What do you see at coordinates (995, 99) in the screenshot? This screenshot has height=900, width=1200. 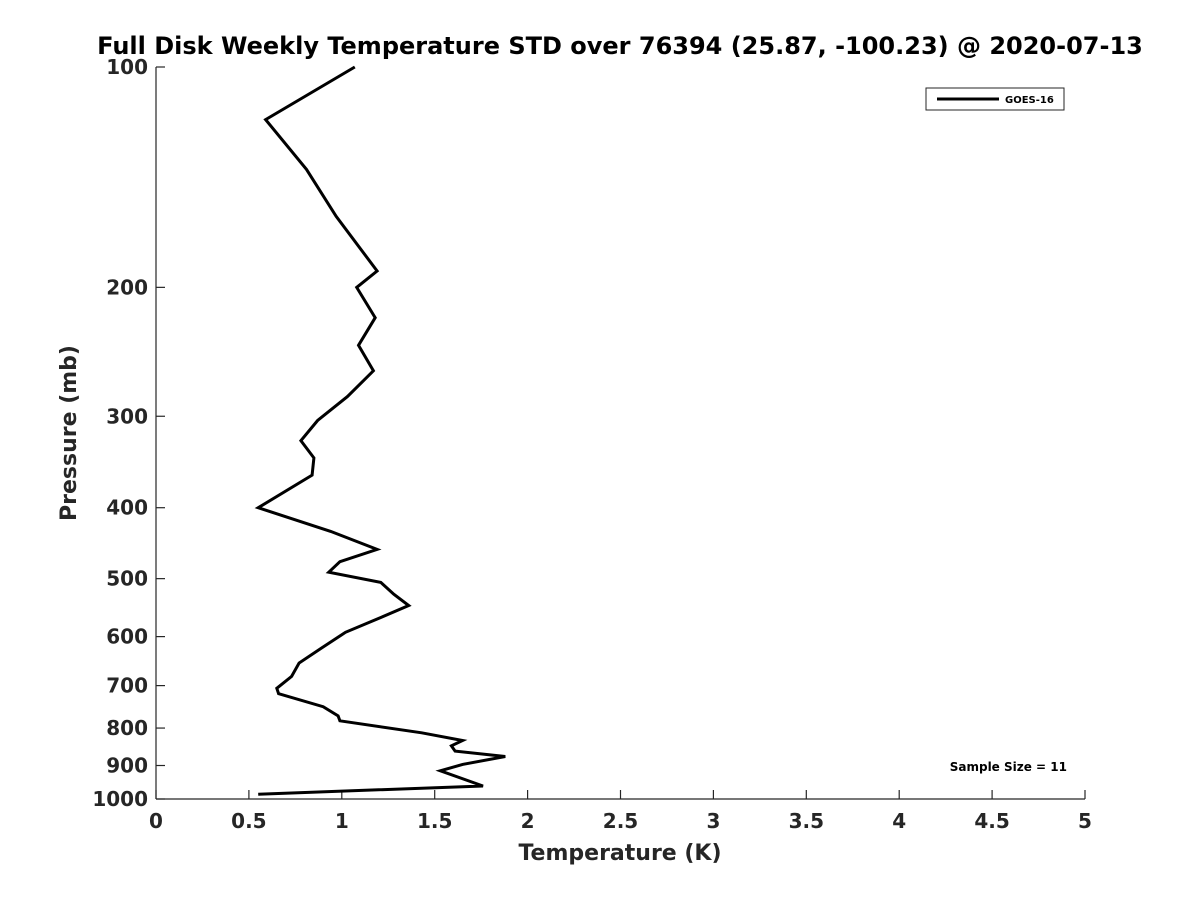 I see `legend: GOES-16` at bounding box center [995, 99].